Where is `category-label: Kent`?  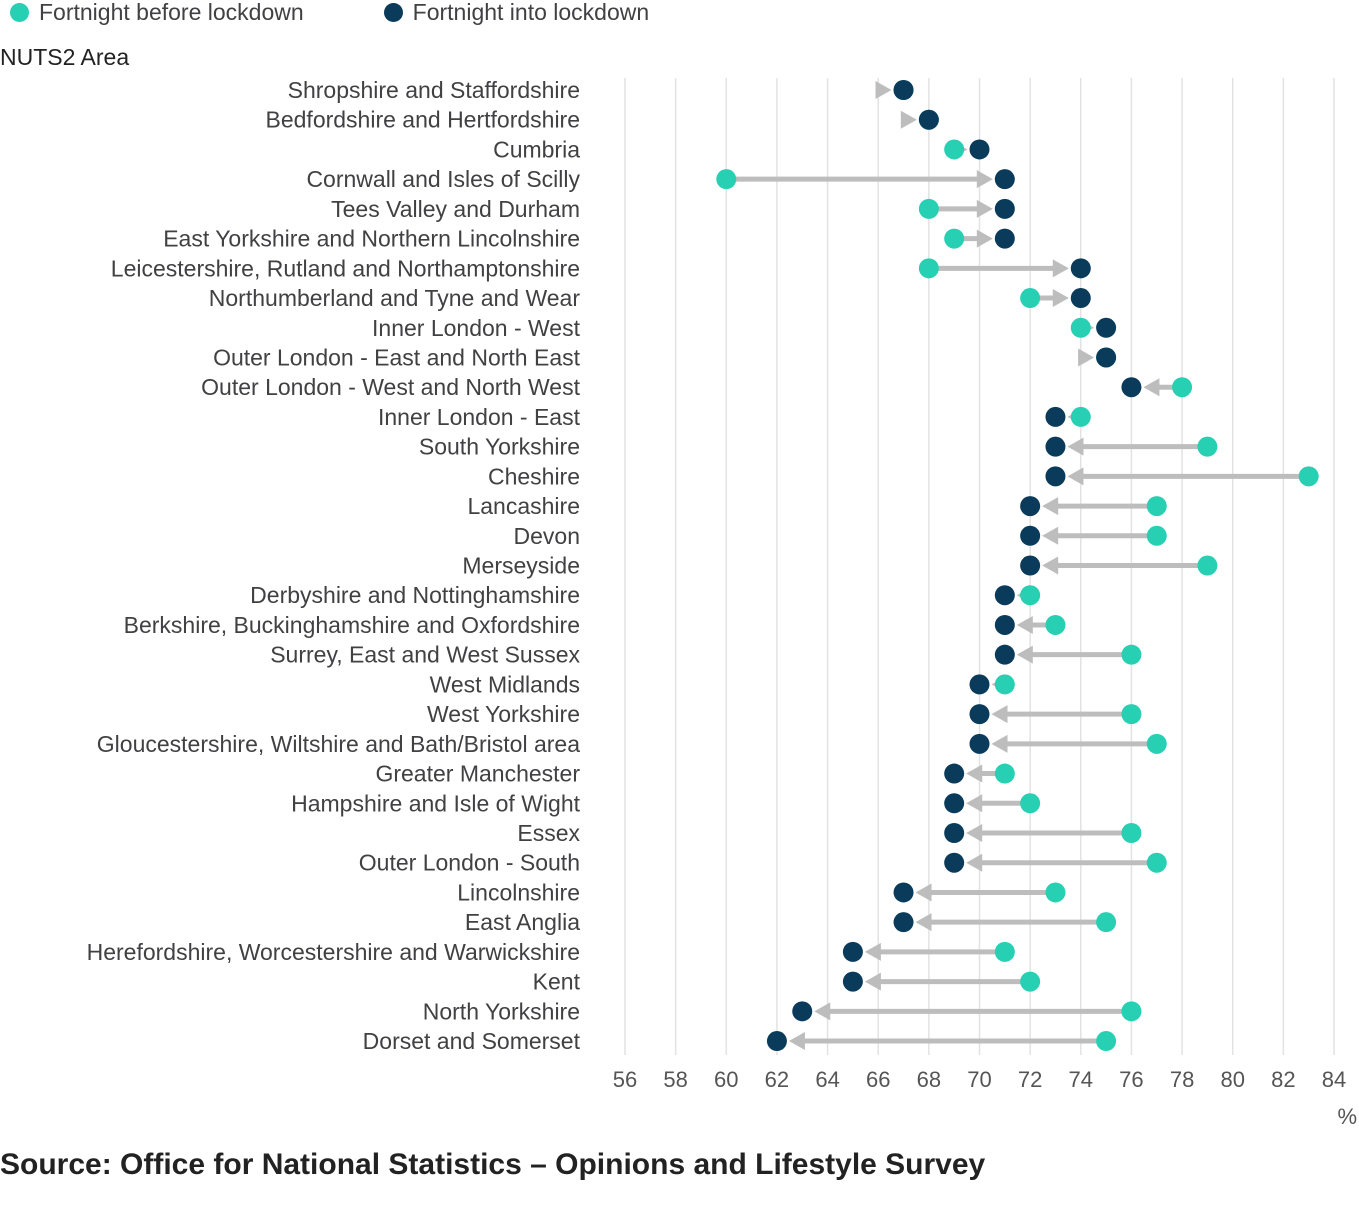 category-label: Kent is located at coordinates (557, 982).